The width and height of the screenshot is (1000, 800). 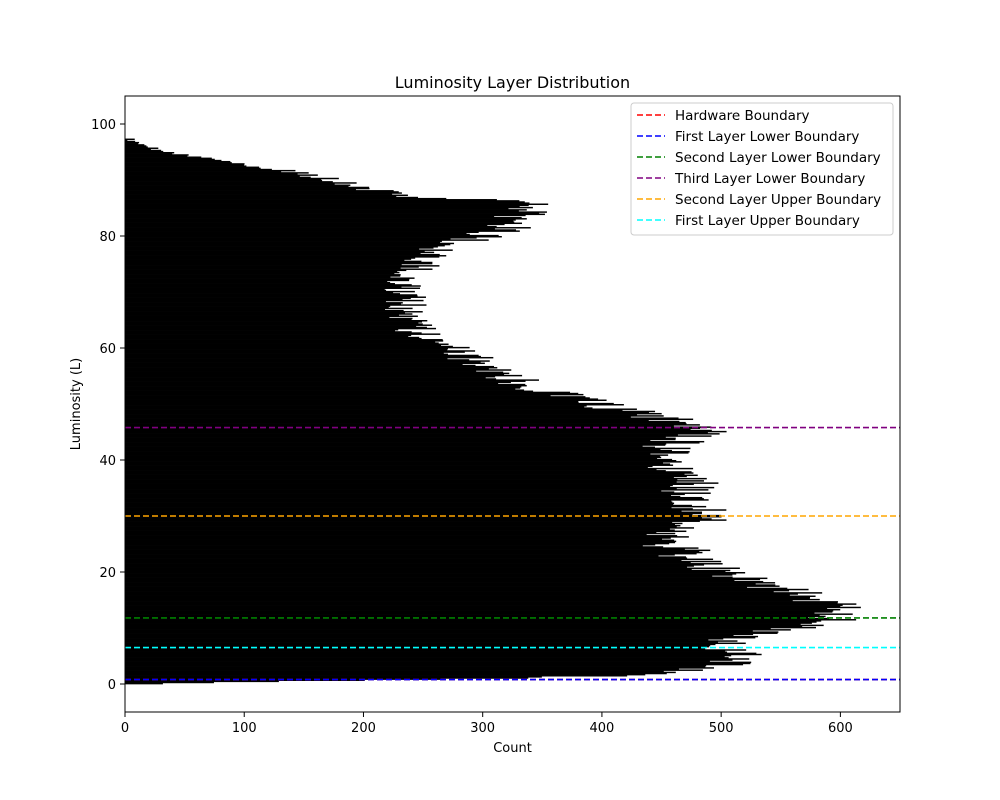 I want to click on legend-box, so click(x=762, y=169).